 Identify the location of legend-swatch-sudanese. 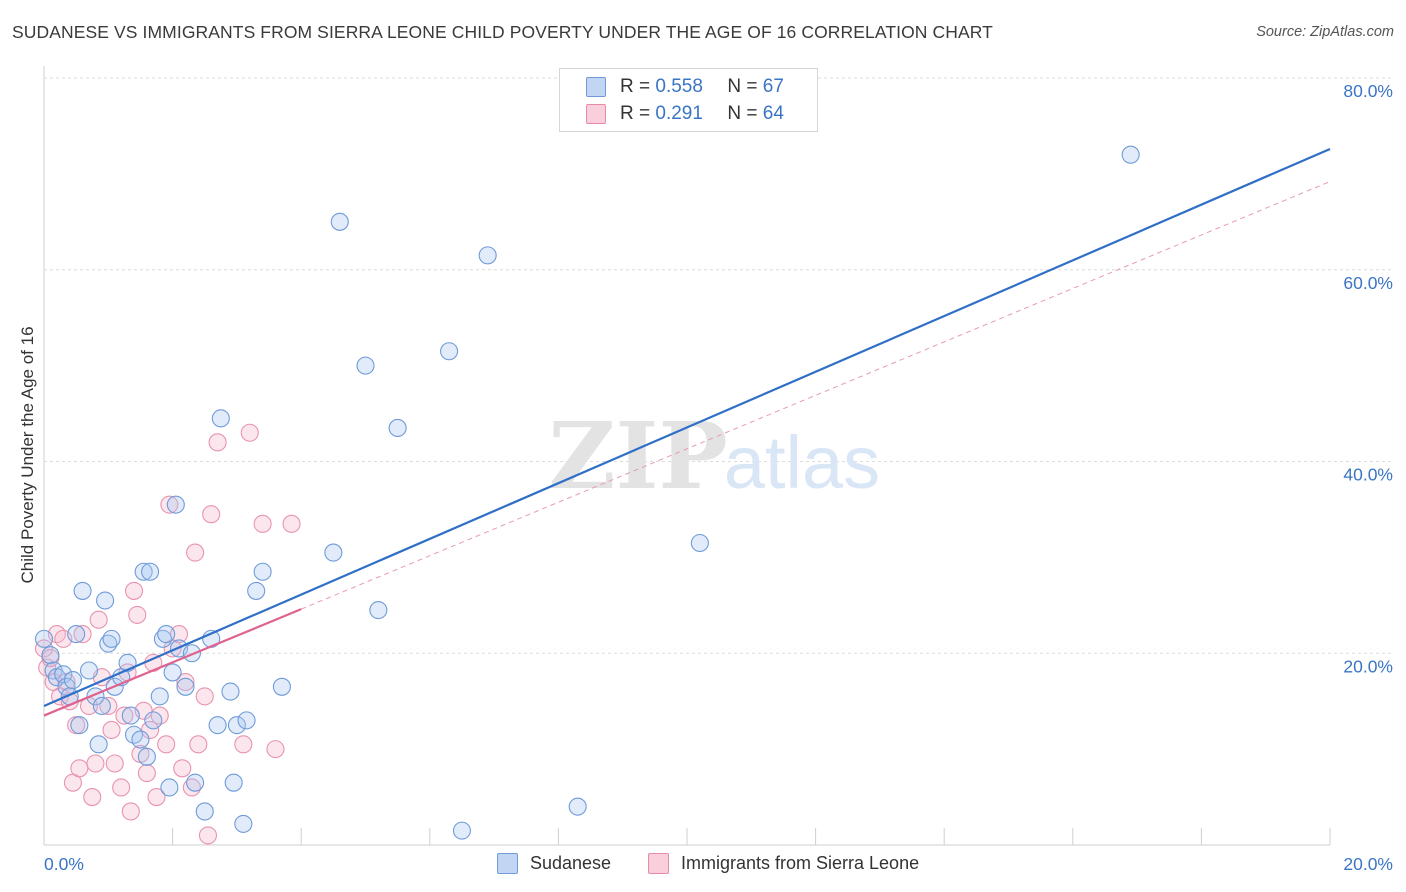
(596, 87).